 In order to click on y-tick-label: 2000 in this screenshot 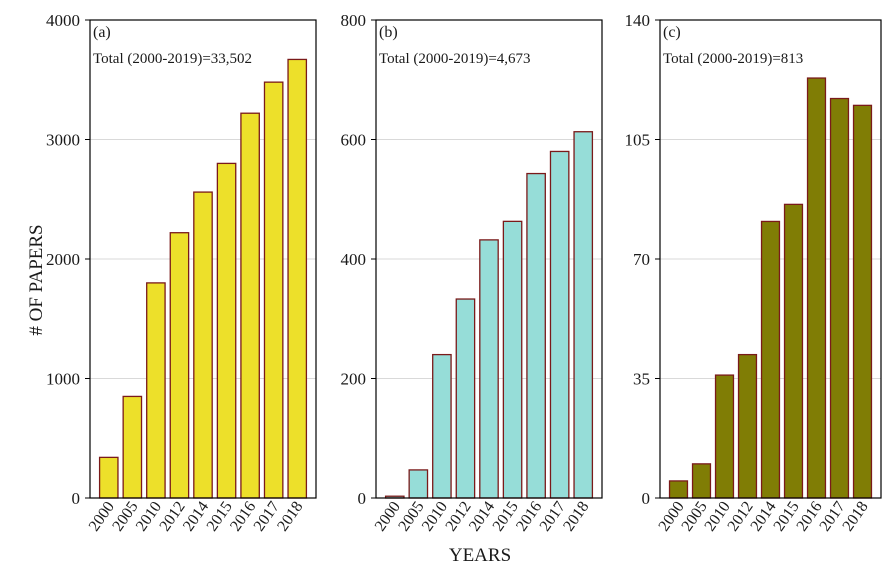, I will do `click(63, 259)`.